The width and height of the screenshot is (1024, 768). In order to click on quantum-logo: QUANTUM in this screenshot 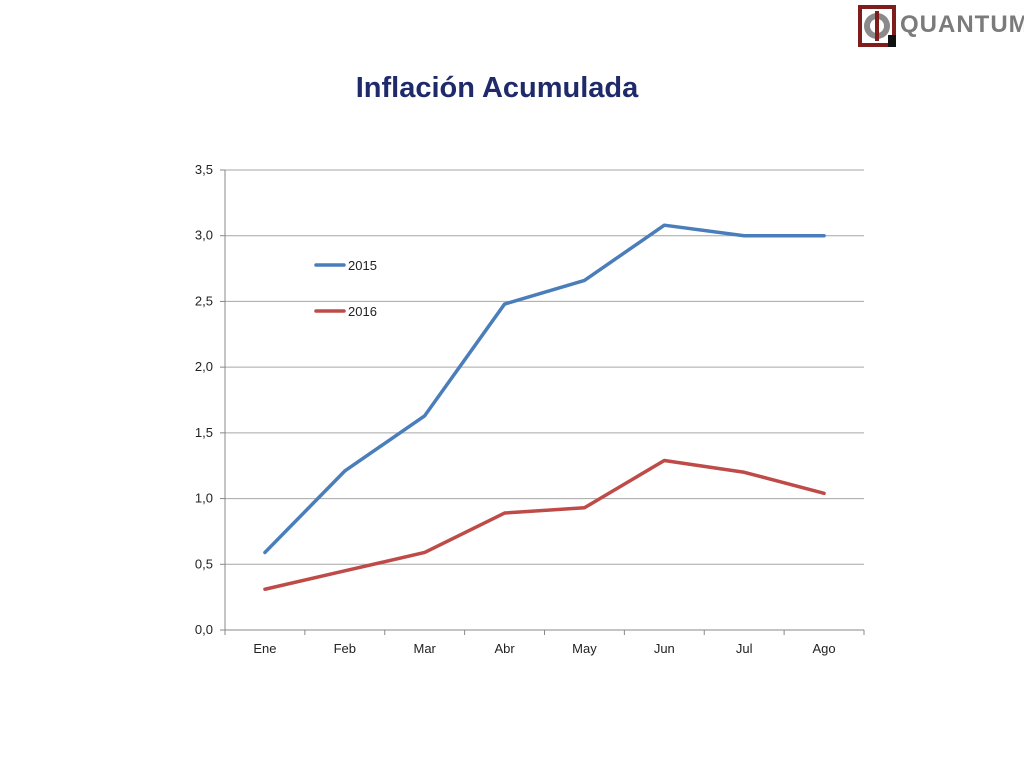, I will do `click(941, 26)`.